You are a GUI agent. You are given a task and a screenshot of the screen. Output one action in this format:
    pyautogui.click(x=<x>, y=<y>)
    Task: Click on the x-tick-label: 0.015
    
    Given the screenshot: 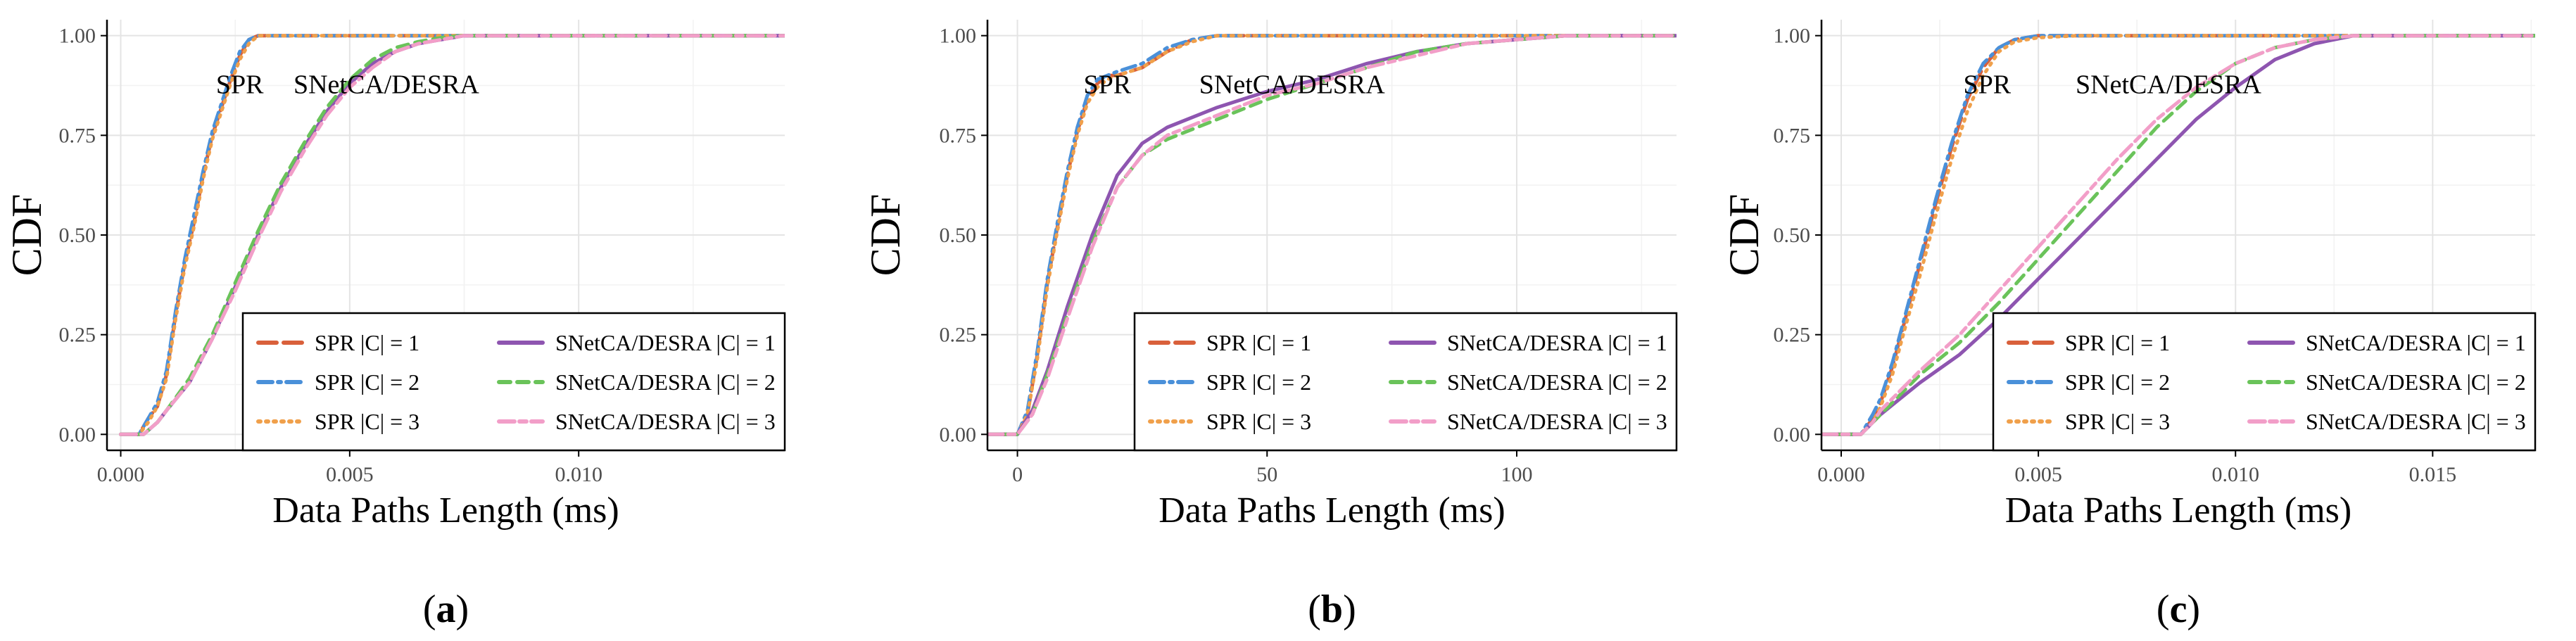 What is the action you would take?
    pyautogui.click(x=2433, y=474)
    